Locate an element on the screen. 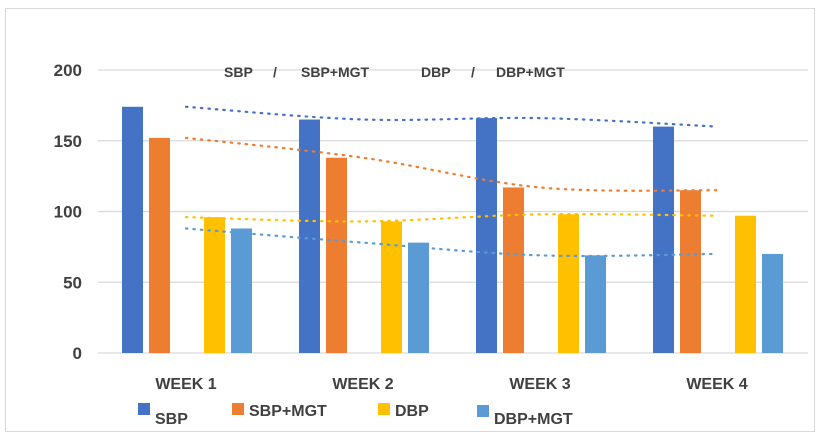 The width and height of the screenshot is (827, 442). y-tick-label: 0 is located at coordinates (77, 353).